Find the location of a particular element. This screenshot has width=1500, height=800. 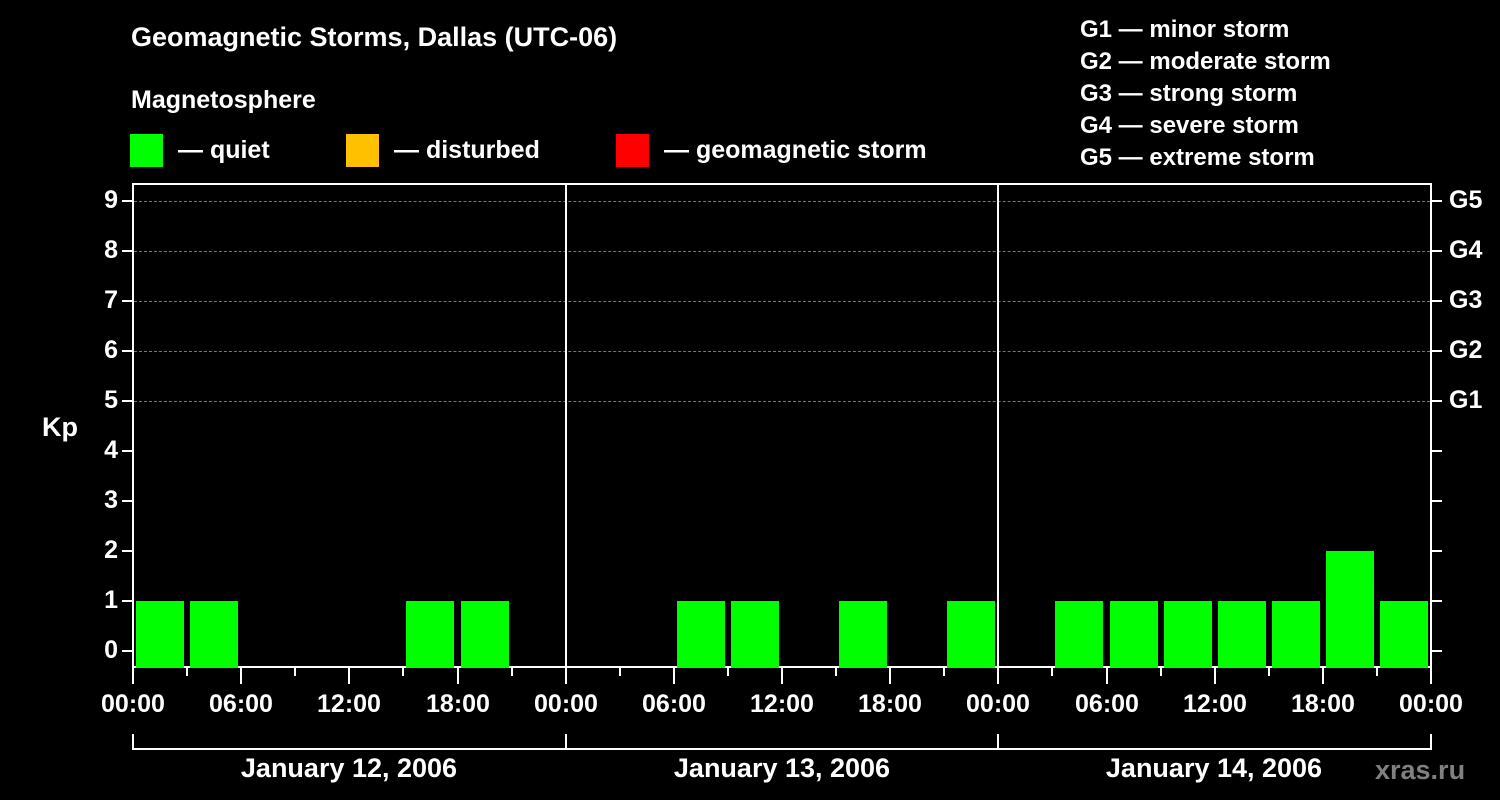

legend-swatch-quiet is located at coordinates (146, 150).